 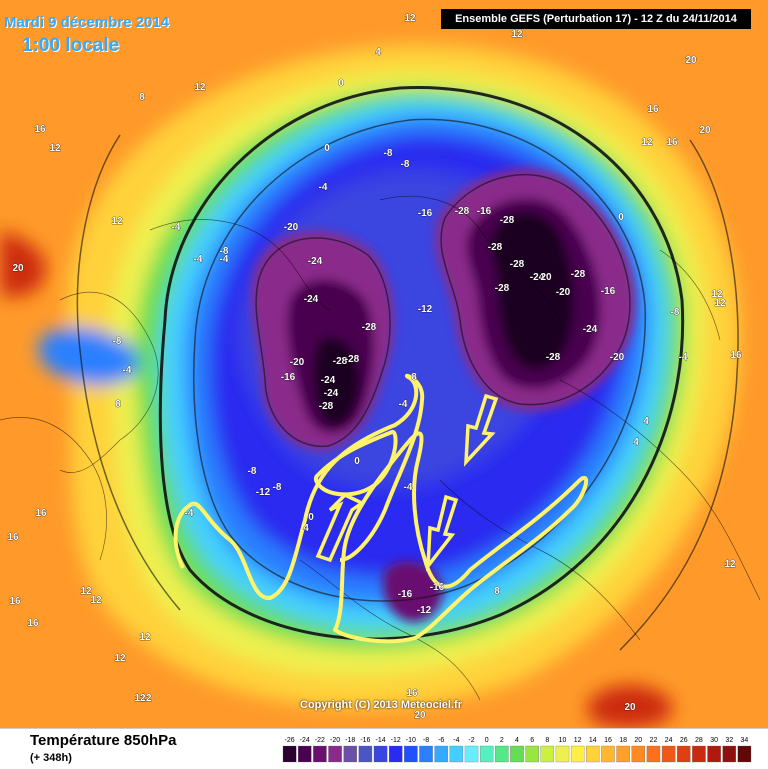 I want to click on arrow-up-west, so click(x=340, y=527).